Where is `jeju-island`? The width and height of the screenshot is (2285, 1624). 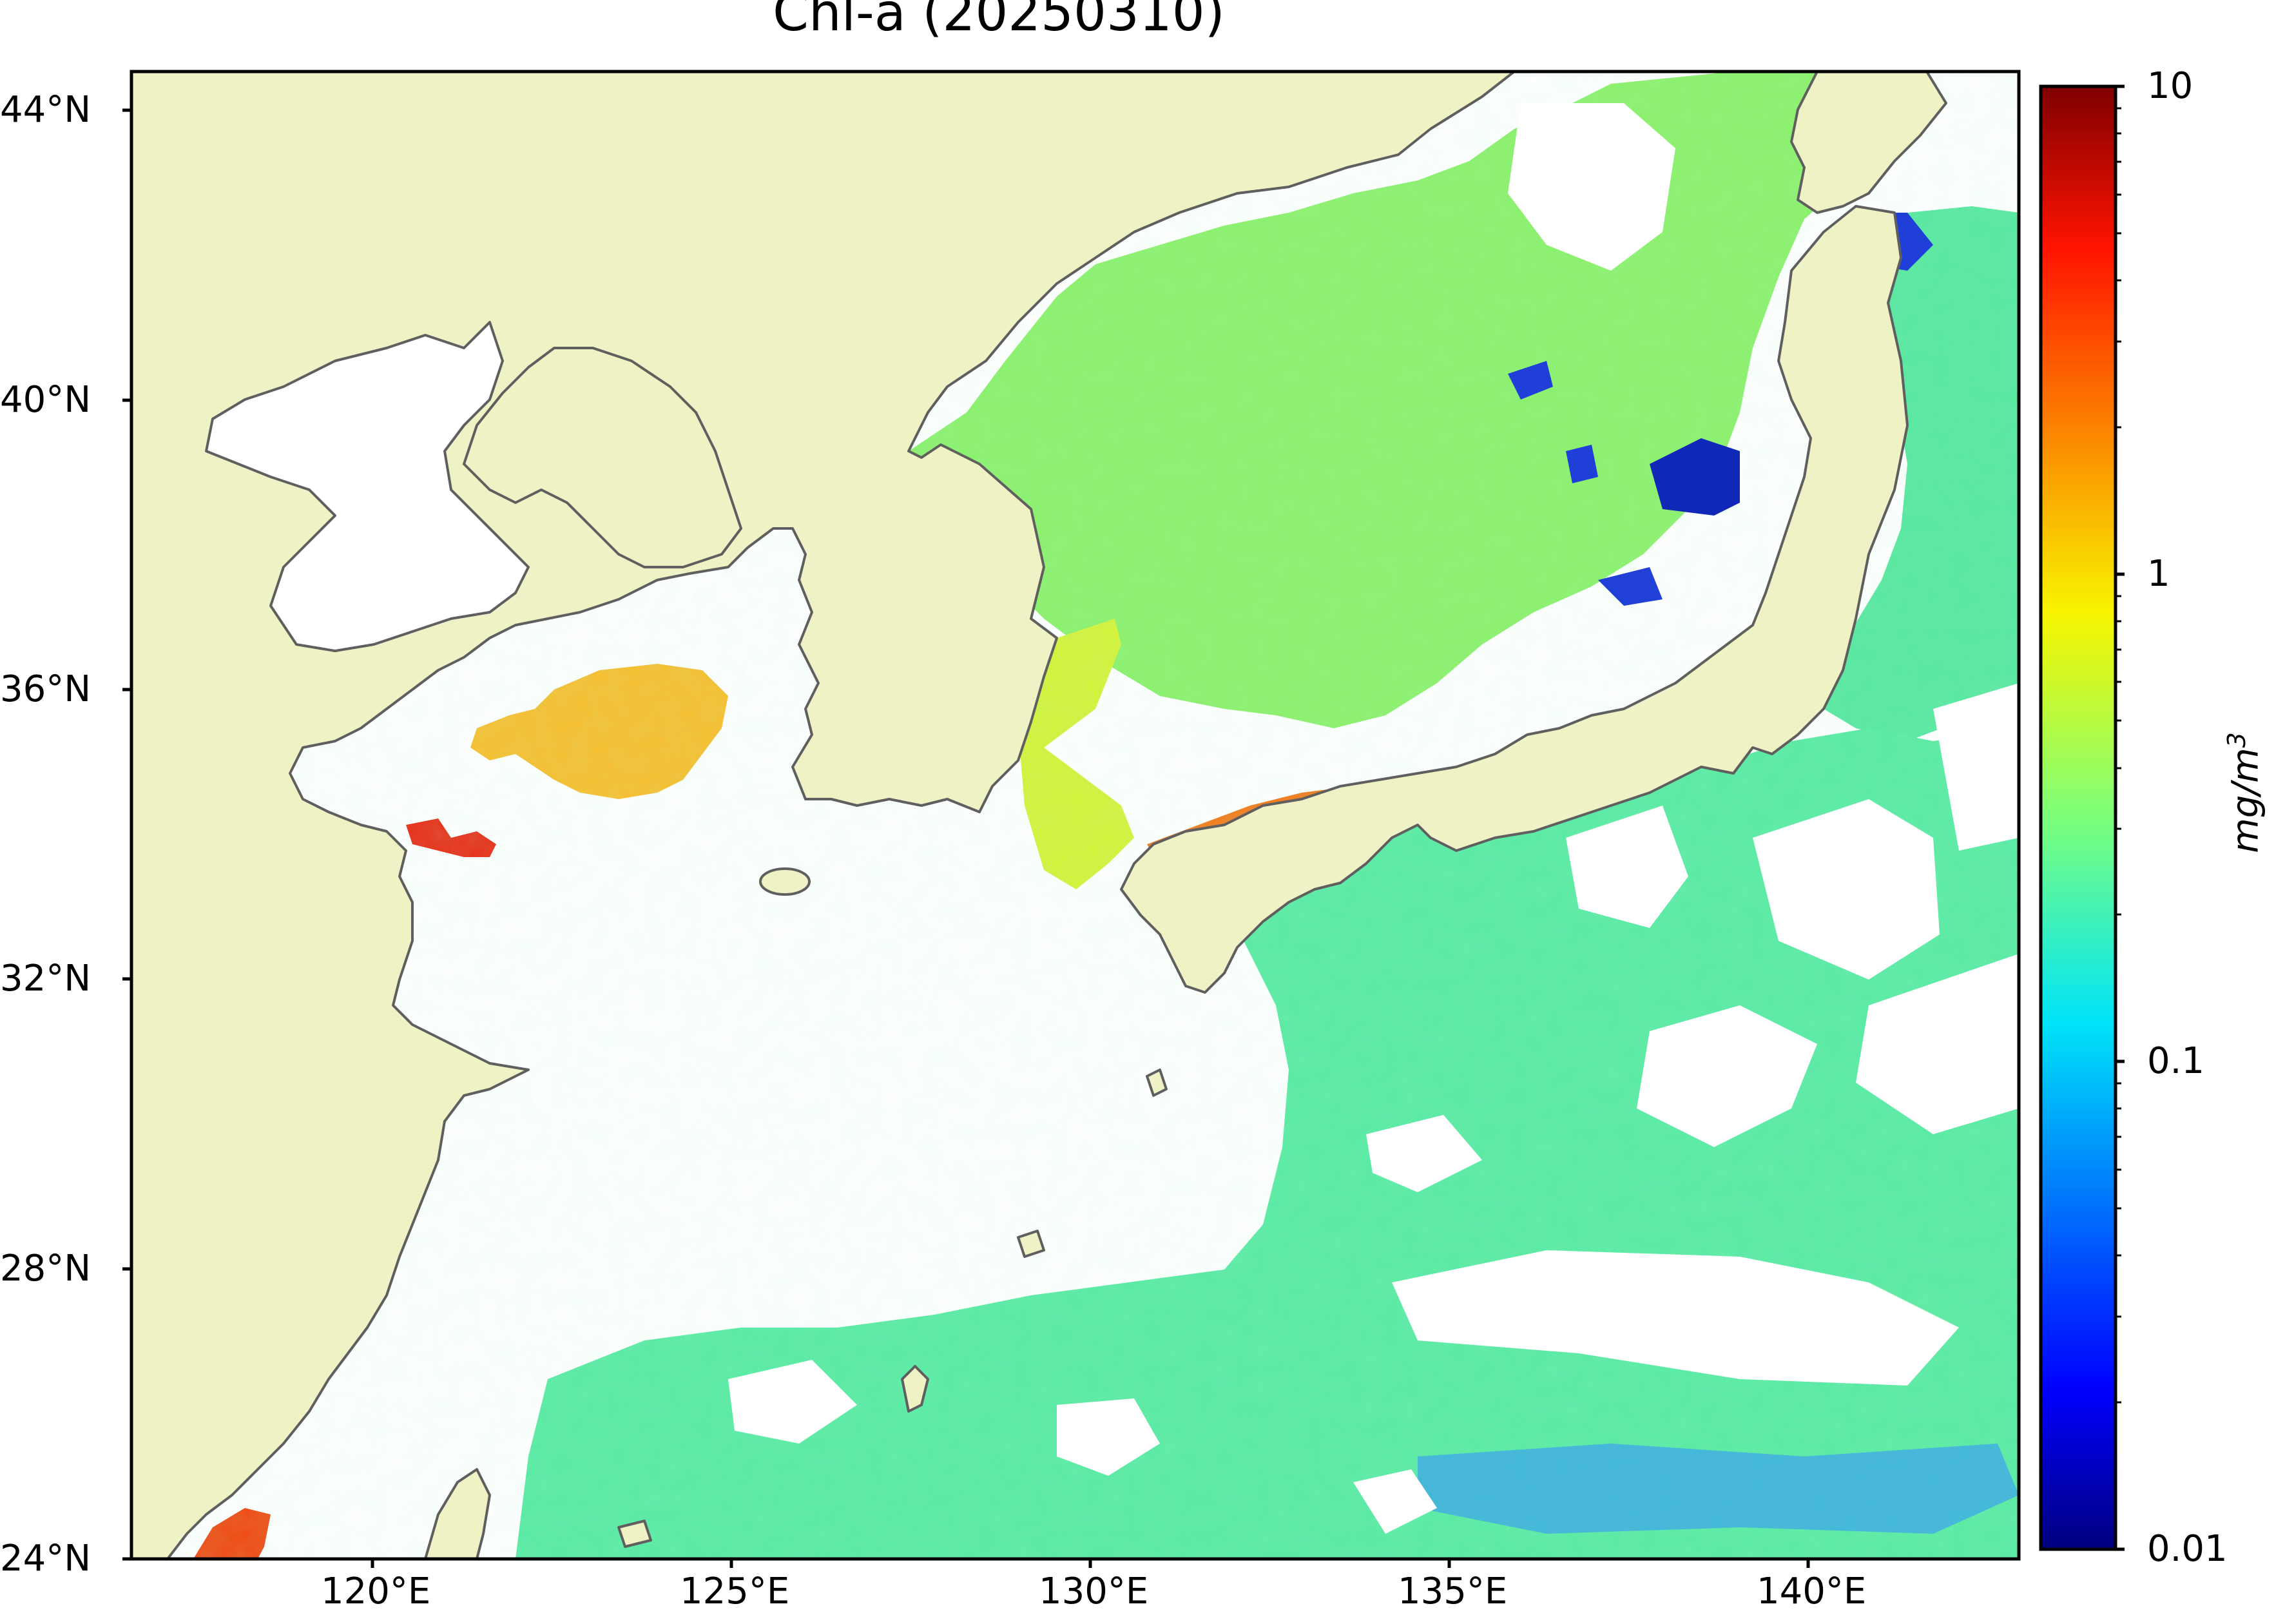
jeju-island is located at coordinates (785, 882).